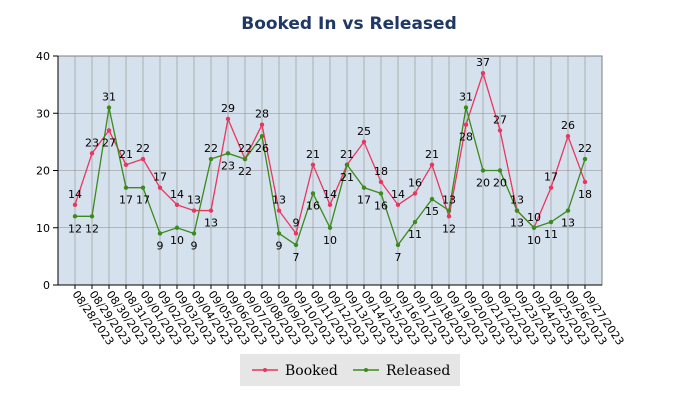 The height and width of the screenshot is (400, 700). What do you see at coordinates (265, 370) in the screenshot?
I see `legend-marker-booked` at bounding box center [265, 370].